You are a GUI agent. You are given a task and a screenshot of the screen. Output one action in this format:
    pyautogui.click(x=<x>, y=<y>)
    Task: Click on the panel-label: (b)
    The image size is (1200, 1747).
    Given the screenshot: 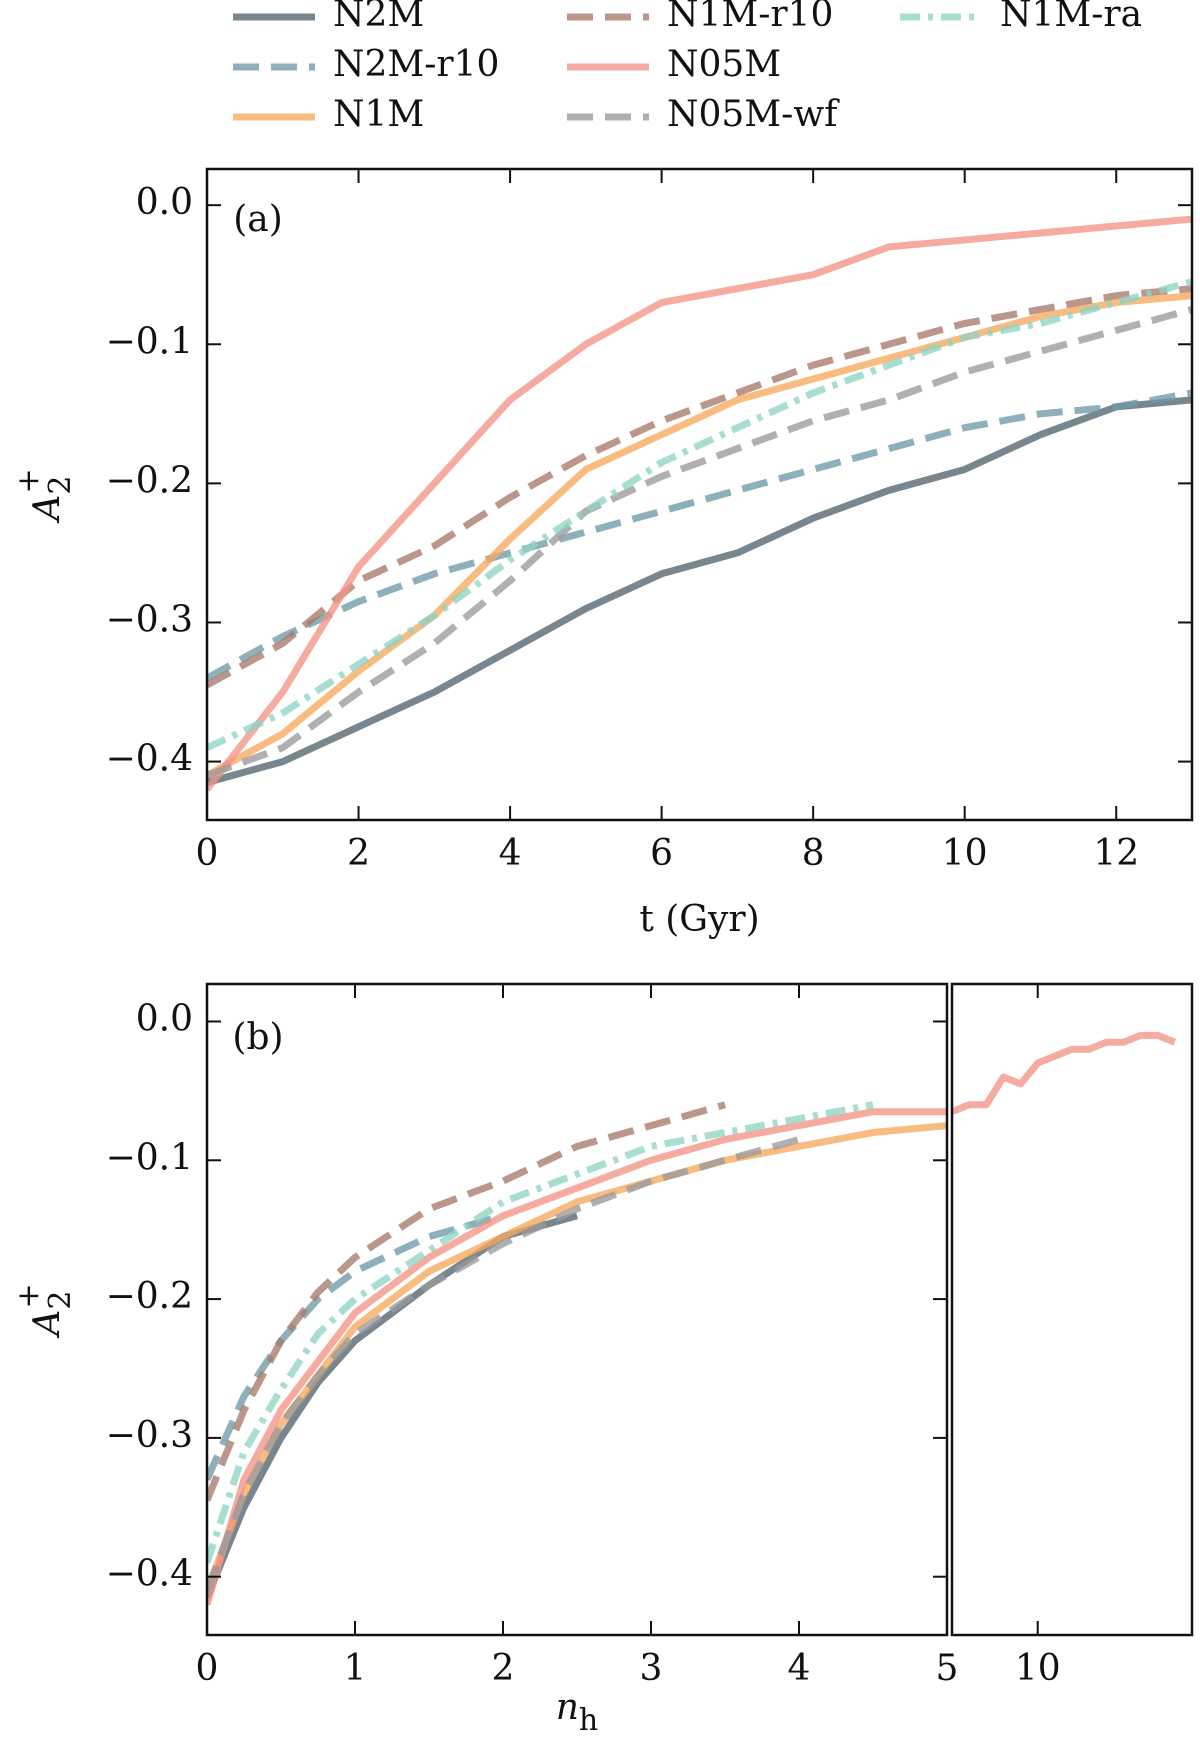 What is the action you would take?
    pyautogui.click(x=257, y=1037)
    